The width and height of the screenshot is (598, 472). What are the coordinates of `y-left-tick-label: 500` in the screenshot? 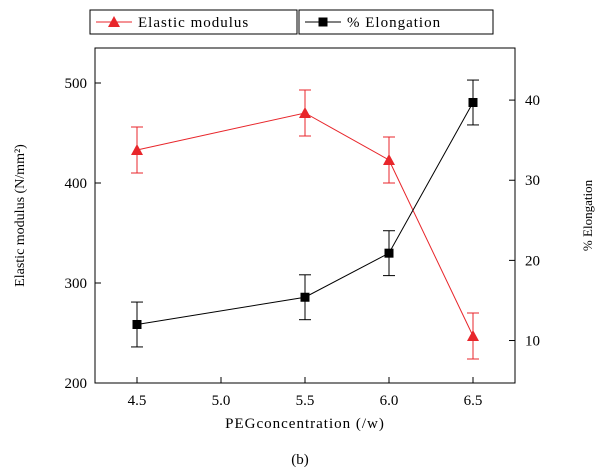 It's located at (76, 84).